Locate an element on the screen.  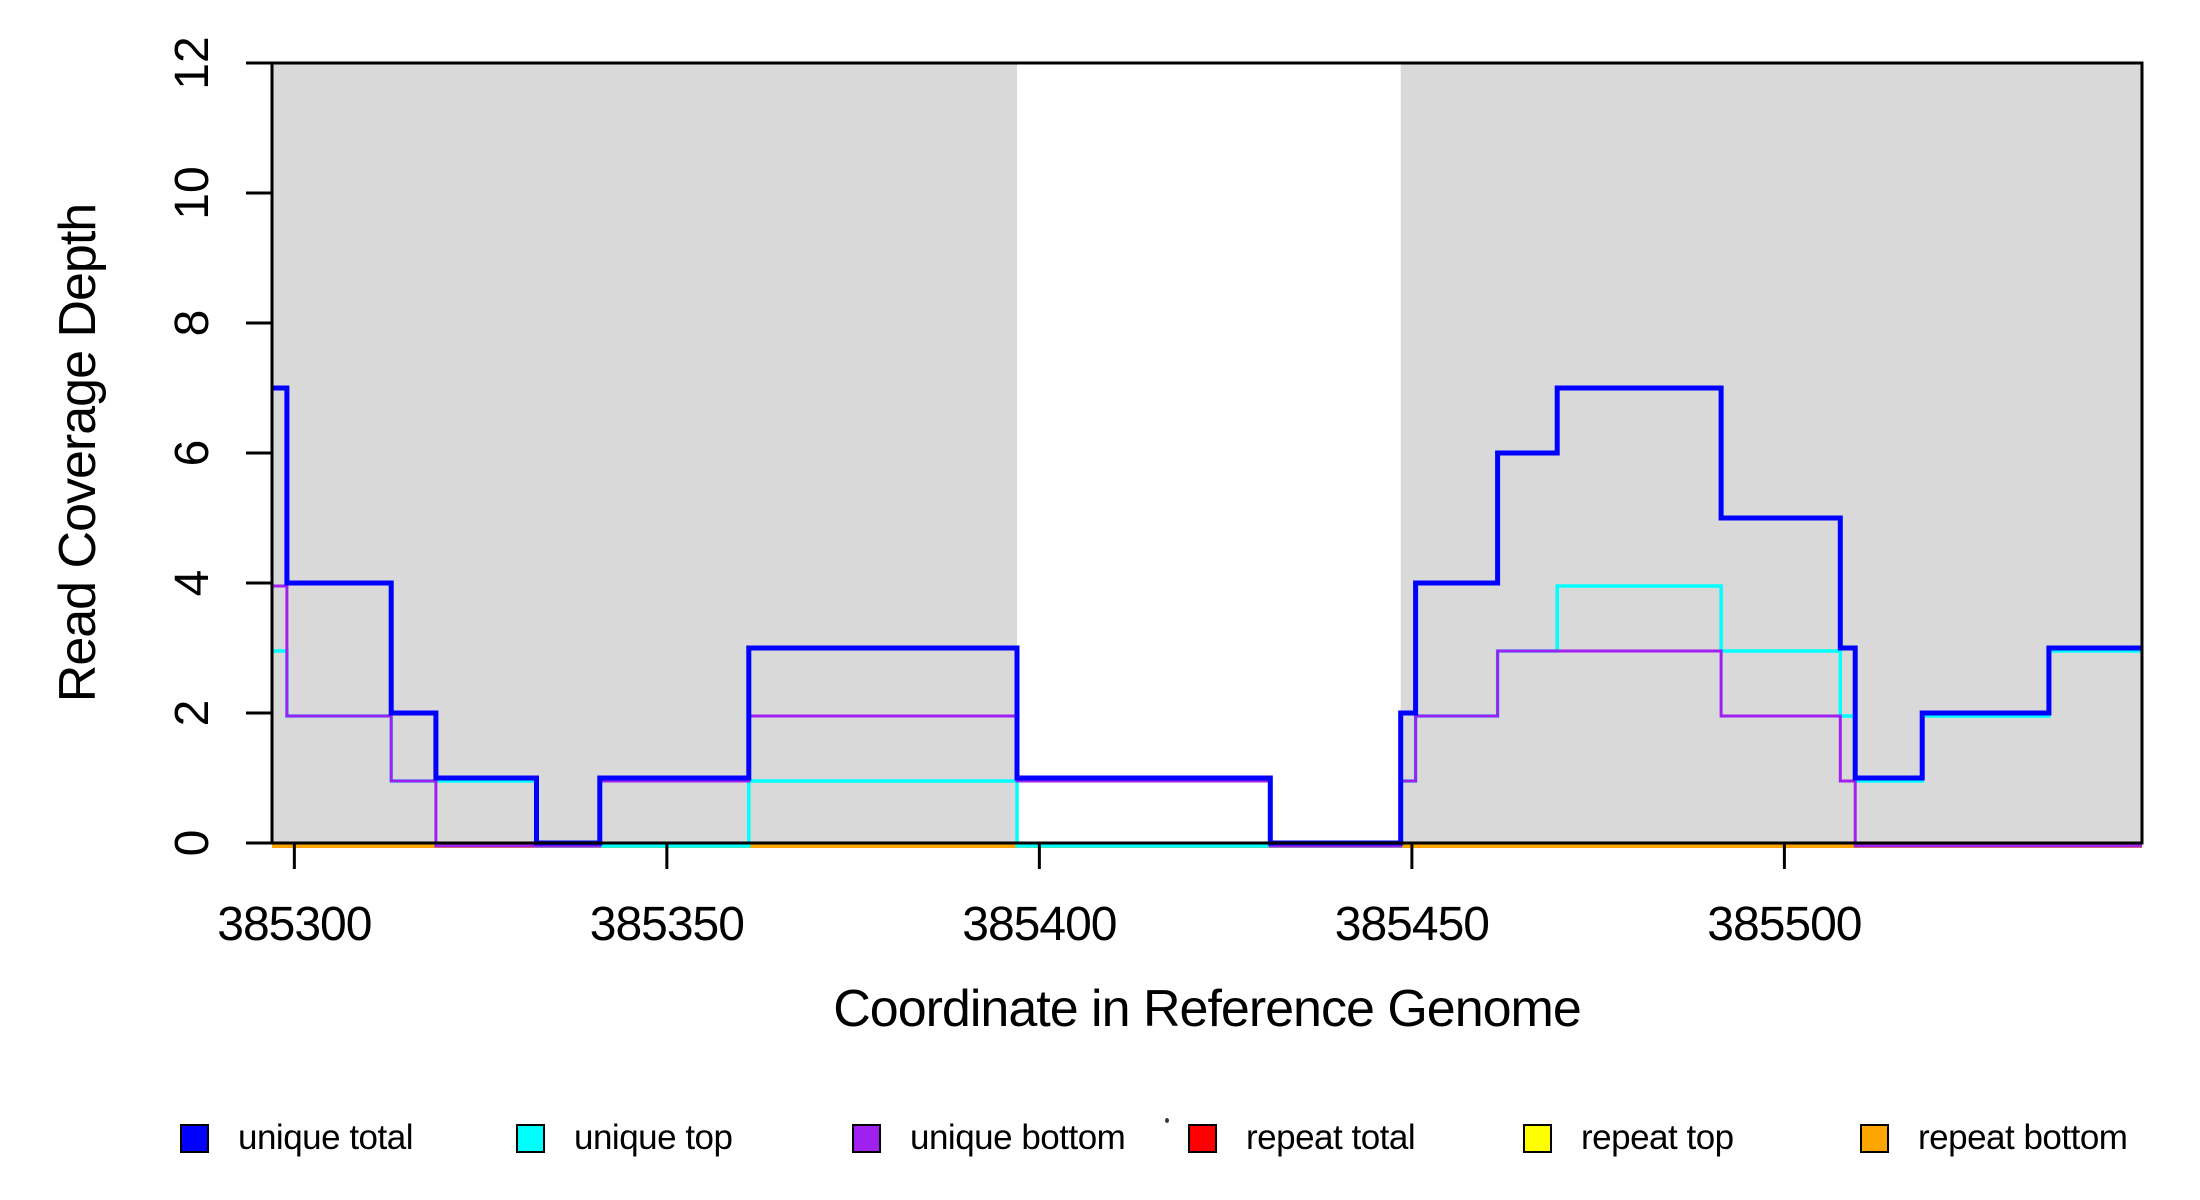
legend-item-repeat-bottom: repeat bottom is located at coordinates (1994, 1138).